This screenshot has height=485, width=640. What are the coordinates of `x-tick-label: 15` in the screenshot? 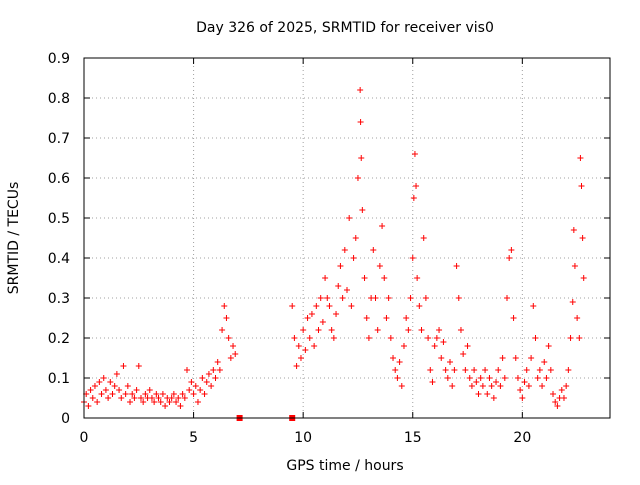 It's located at (413, 438).